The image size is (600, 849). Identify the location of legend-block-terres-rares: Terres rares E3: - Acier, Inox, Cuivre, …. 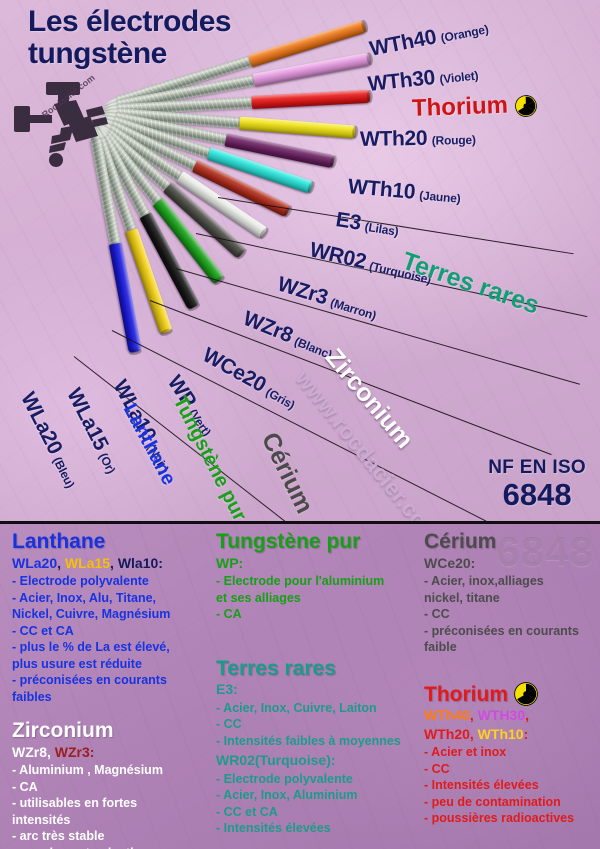
(316, 747).